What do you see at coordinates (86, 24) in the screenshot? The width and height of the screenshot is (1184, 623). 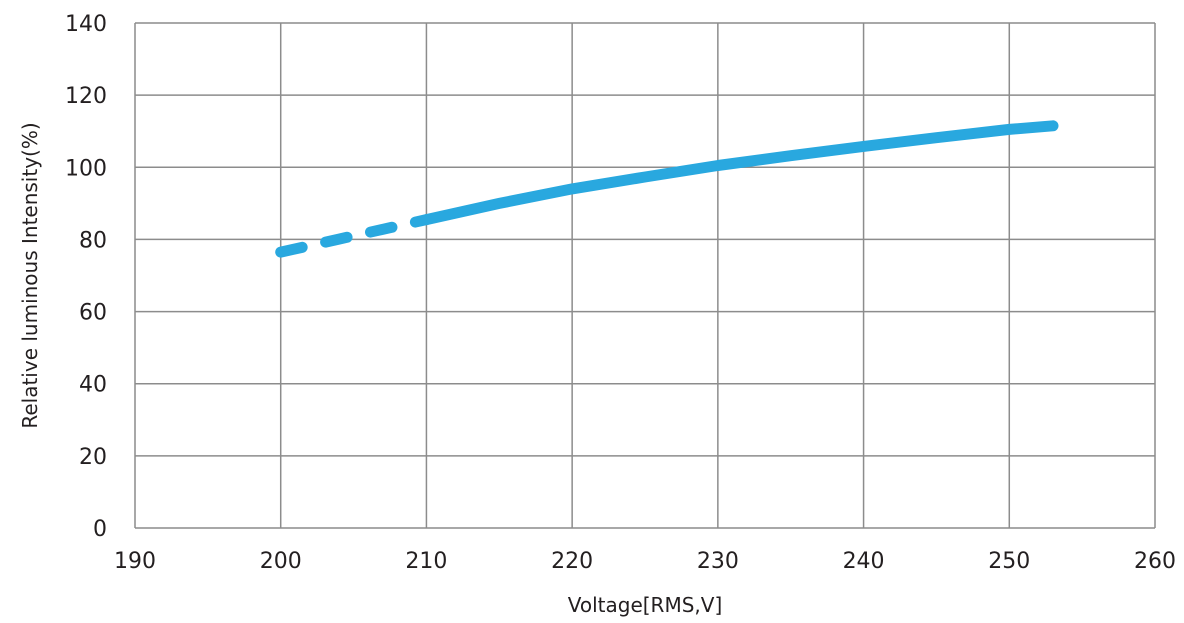 I see `y-tick-label: 140` at bounding box center [86, 24].